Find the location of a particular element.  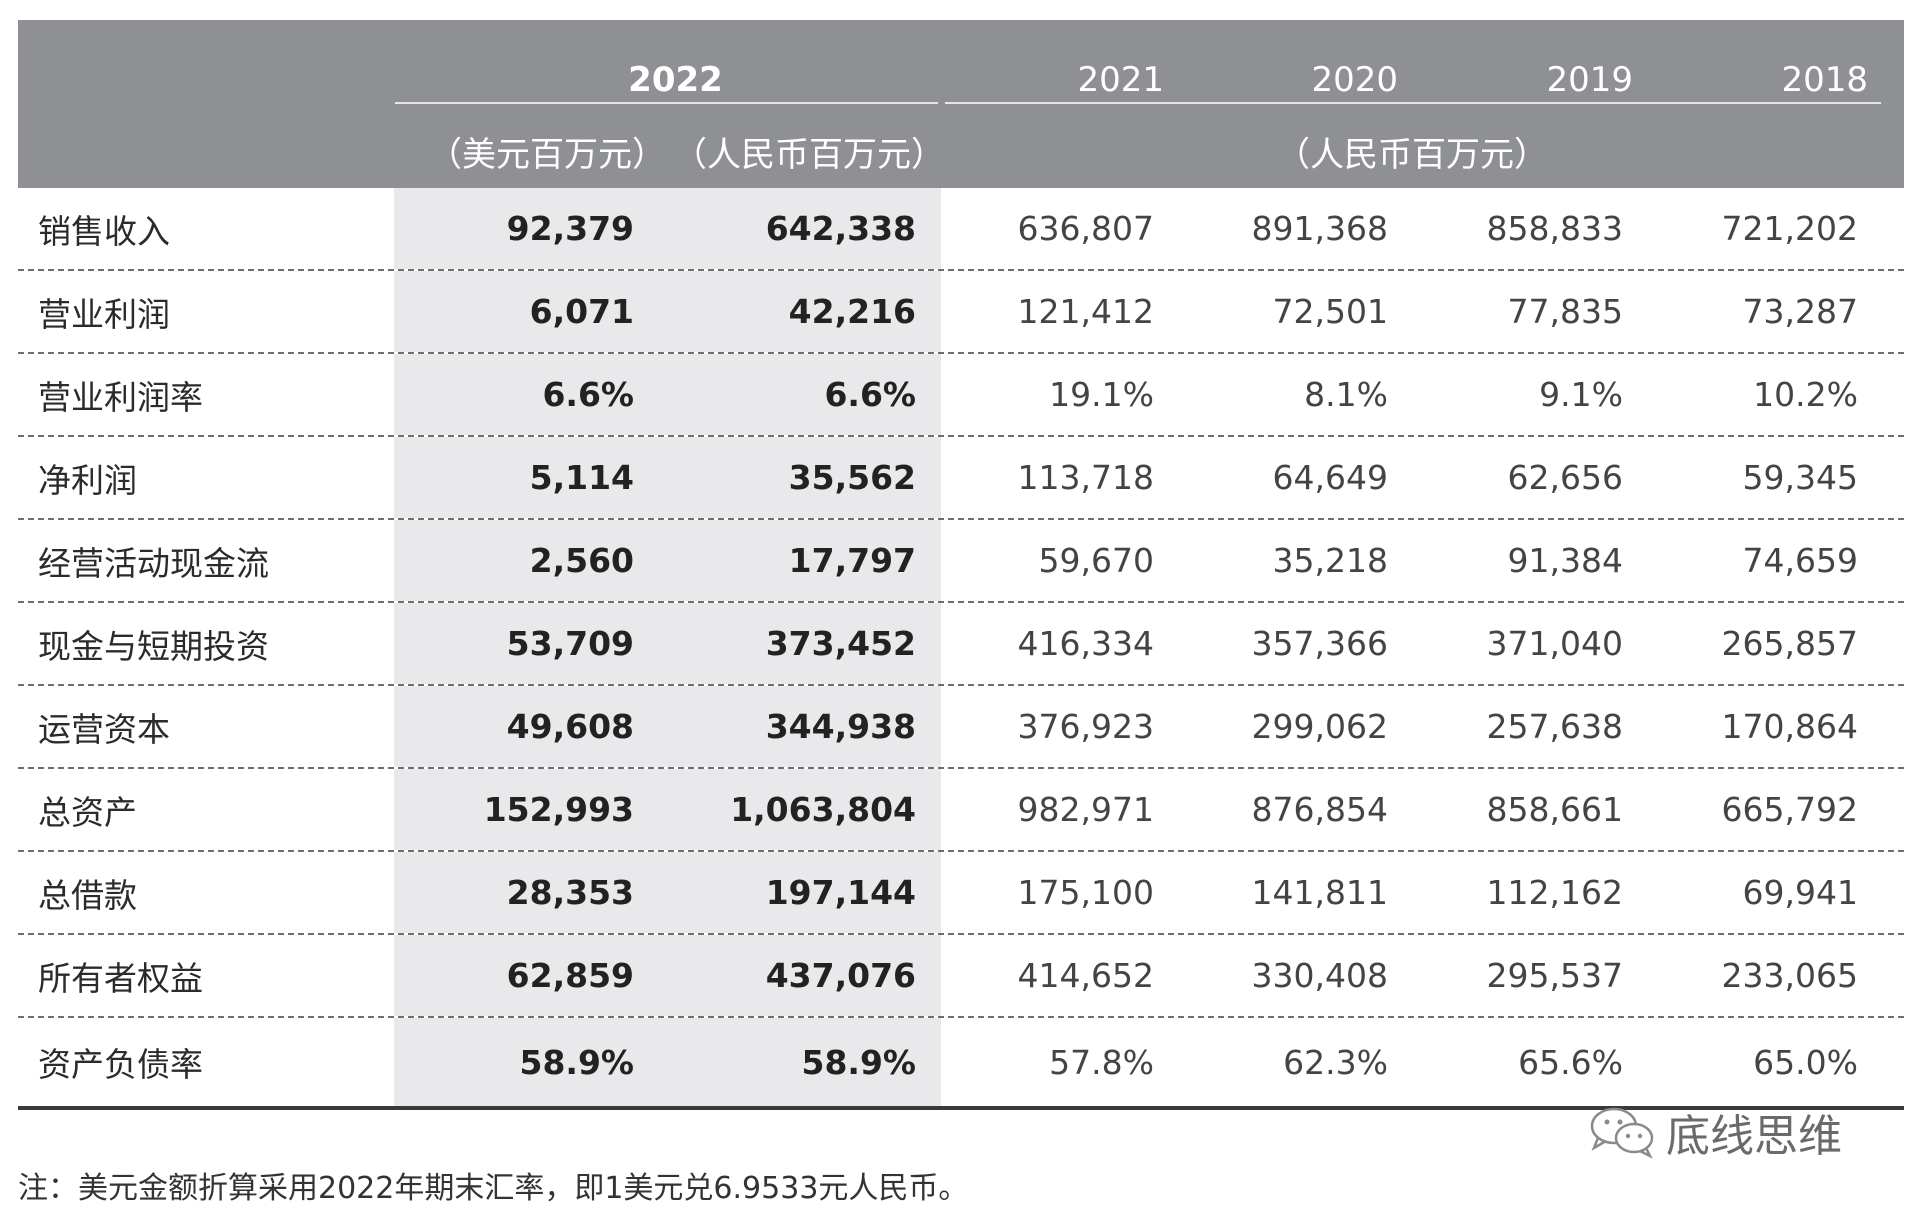

row-label: 资产负债率 is located at coordinates (120, 1064).